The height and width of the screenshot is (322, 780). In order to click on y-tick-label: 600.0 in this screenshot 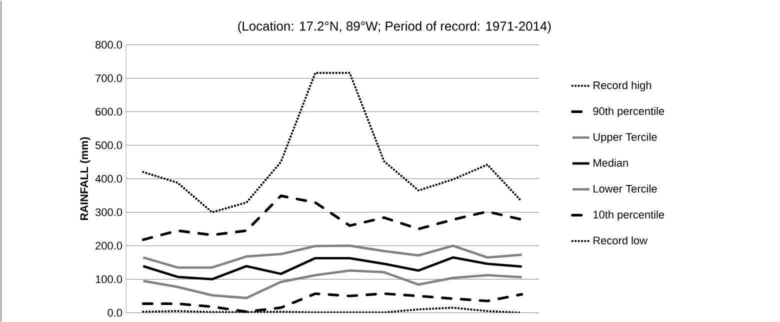, I will do `click(109, 112)`.